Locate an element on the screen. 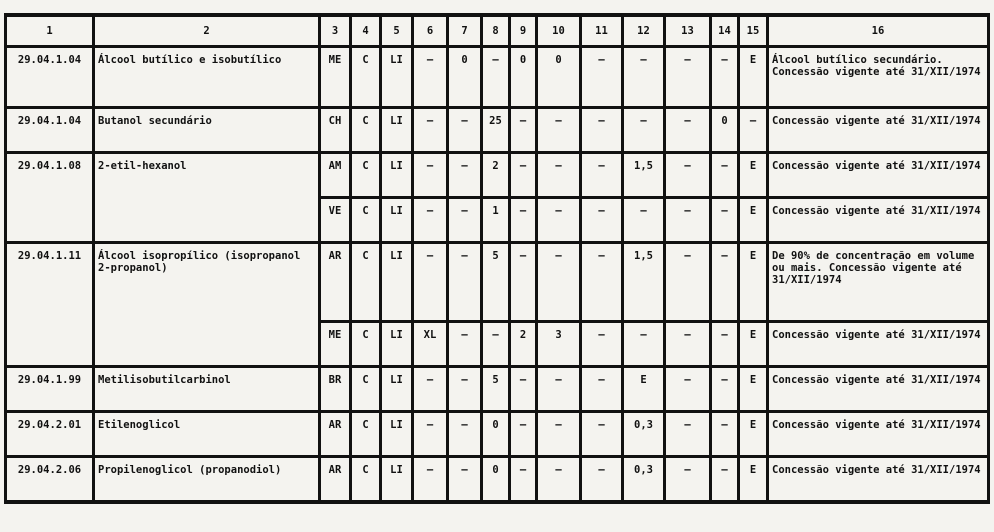 The height and width of the screenshot is (532, 994). product-name-cell: Butanol secundário is located at coordinates (206, 130).